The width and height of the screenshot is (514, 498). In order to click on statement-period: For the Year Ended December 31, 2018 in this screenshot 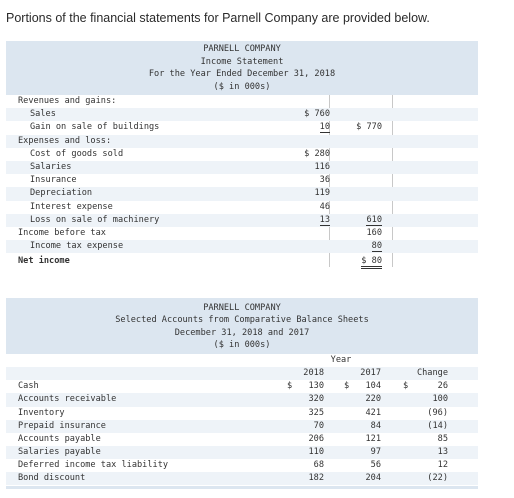, I will do `click(242, 74)`.